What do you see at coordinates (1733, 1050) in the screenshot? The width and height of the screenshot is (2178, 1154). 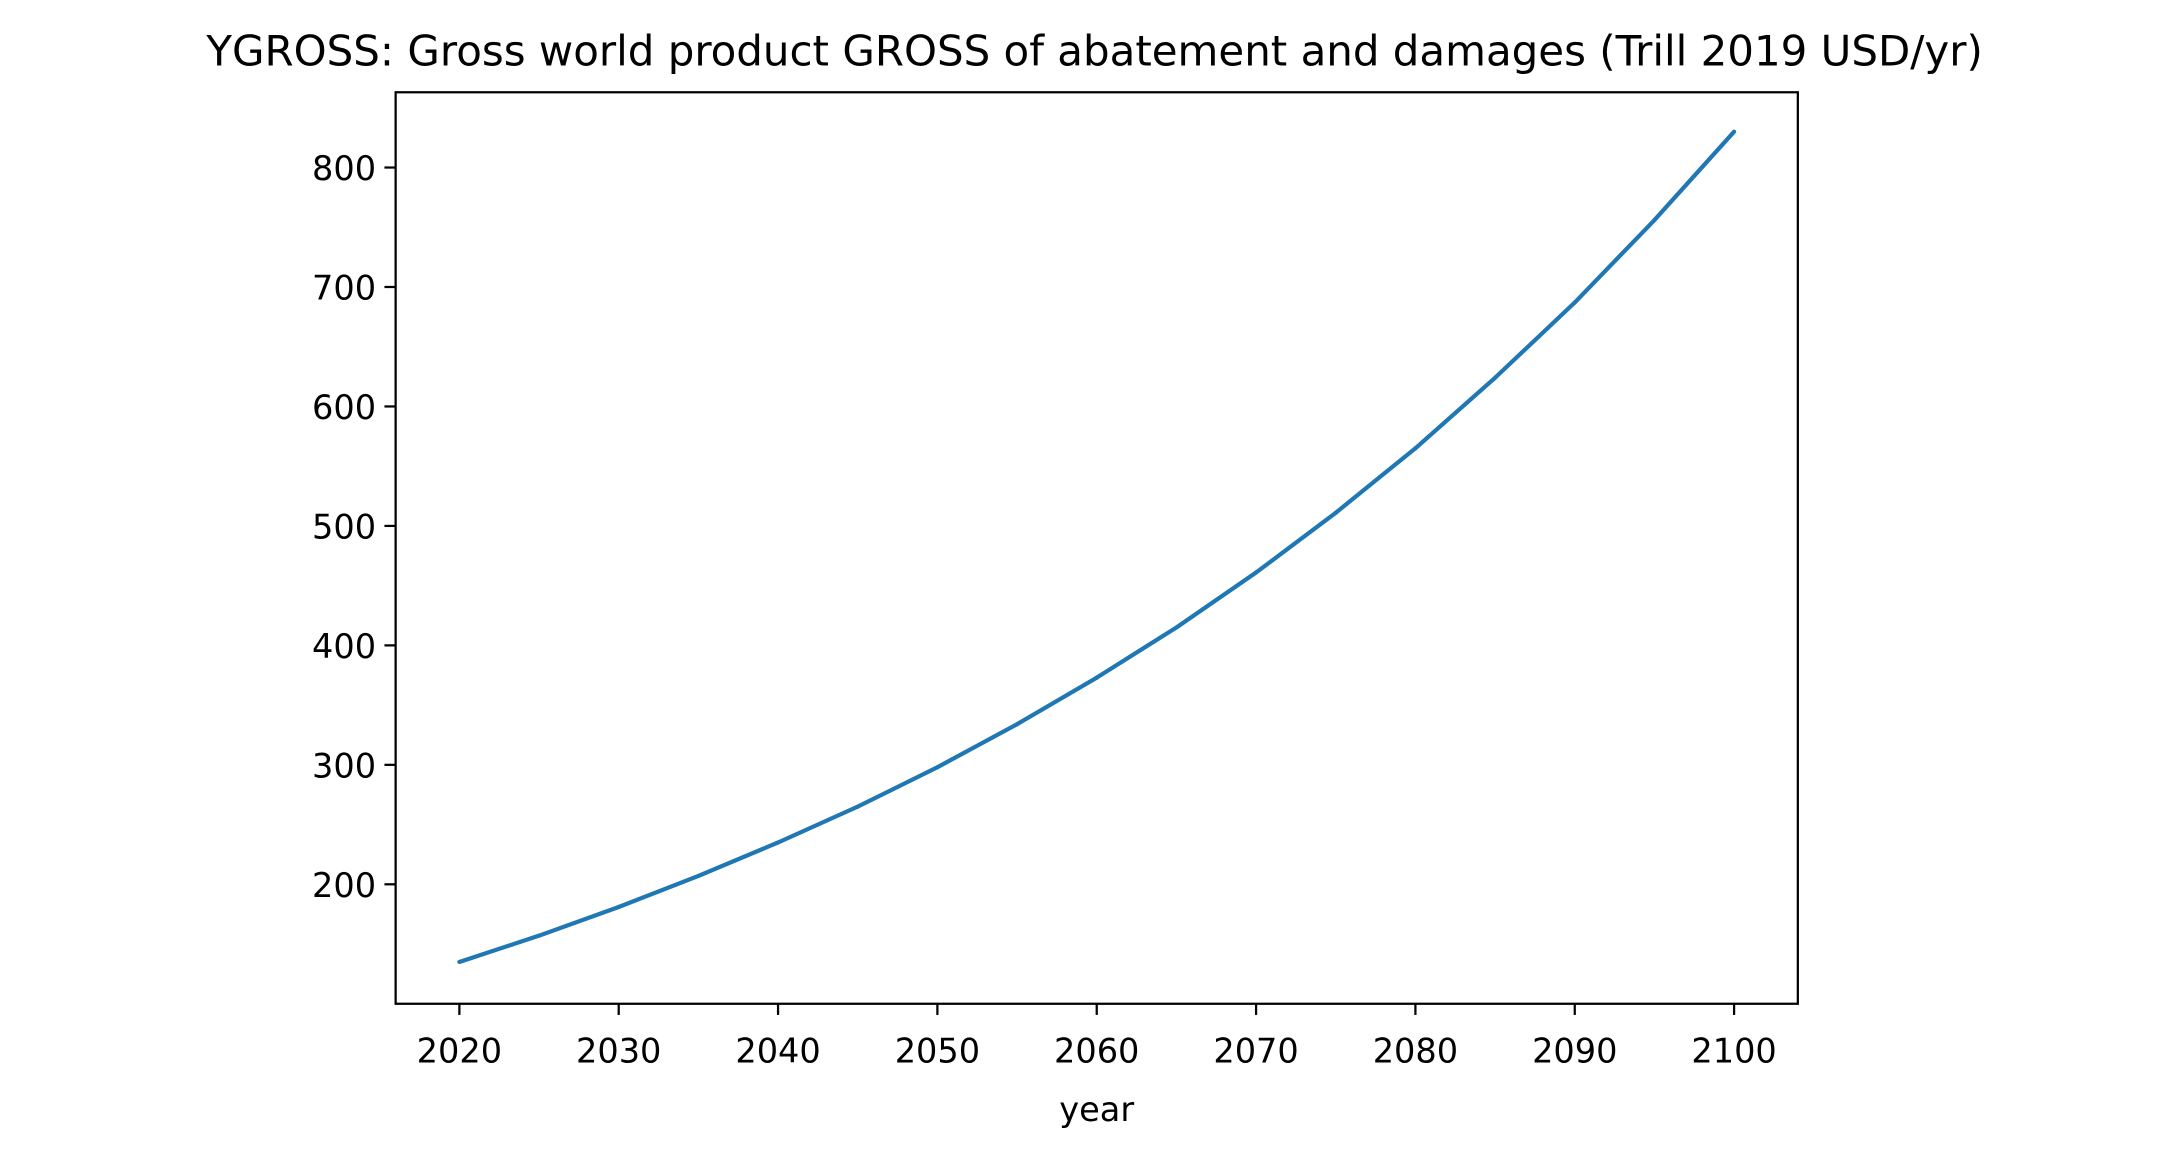 I see `x-tick-label: 2100` at bounding box center [1733, 1050].